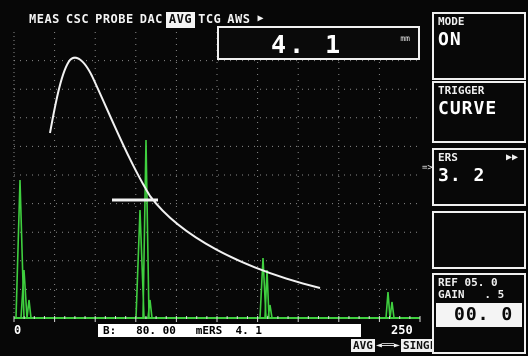  What do you see at coordinates (468, 282) in the screenshot?
I see `ref-value-line: REF 05. 0` at bounding box center [468, 282].